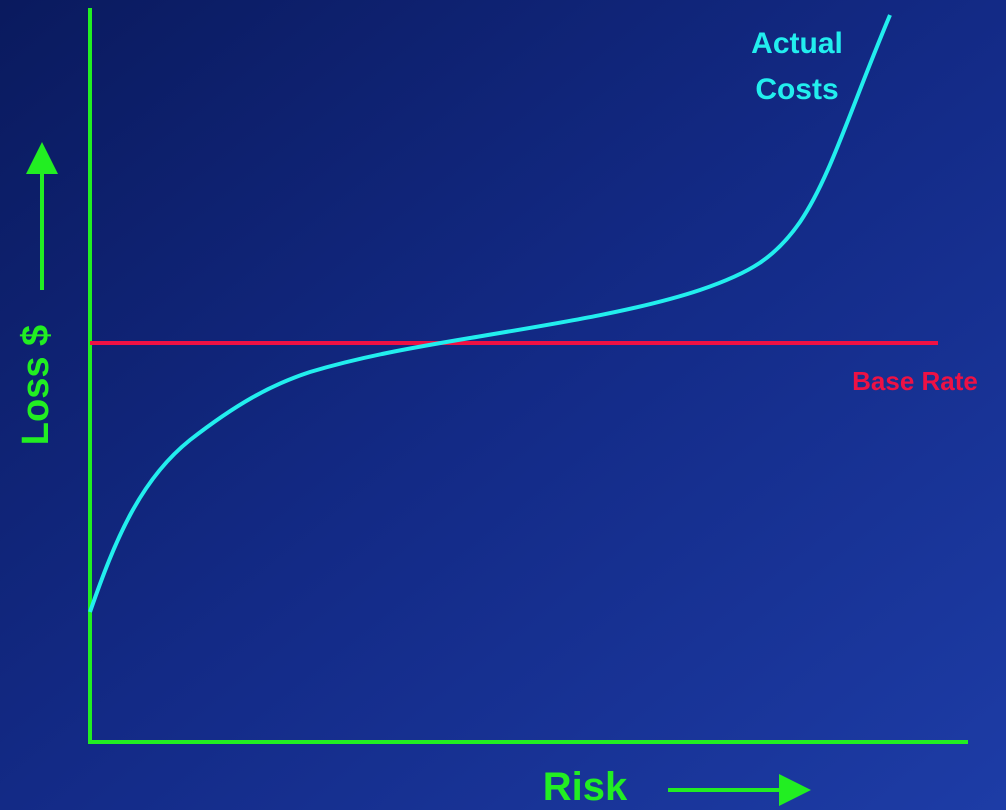 This screenshot has height=810, width=1006. What do you see at coordinates (796, 89) in the screenshot?
I see `curve-label: Costs` at bounding box center [796, 89].